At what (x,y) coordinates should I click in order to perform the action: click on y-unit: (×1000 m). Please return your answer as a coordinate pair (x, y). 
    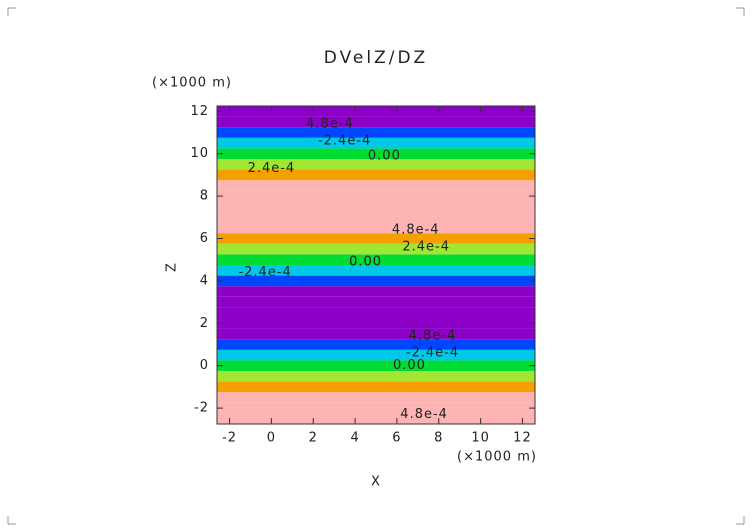
    Looking at the image, I should click on (192, 83).